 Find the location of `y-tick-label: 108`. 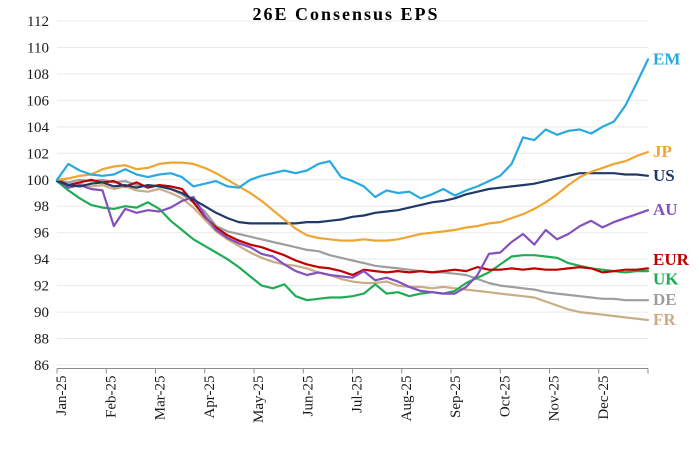

y-tick-label: 108 is located at coordinates (38, 75).